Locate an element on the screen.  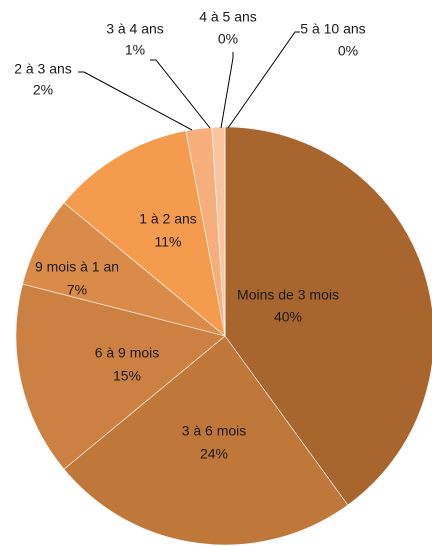
slice-label: 6 à 9 mois is located at coordinates (127, 353).